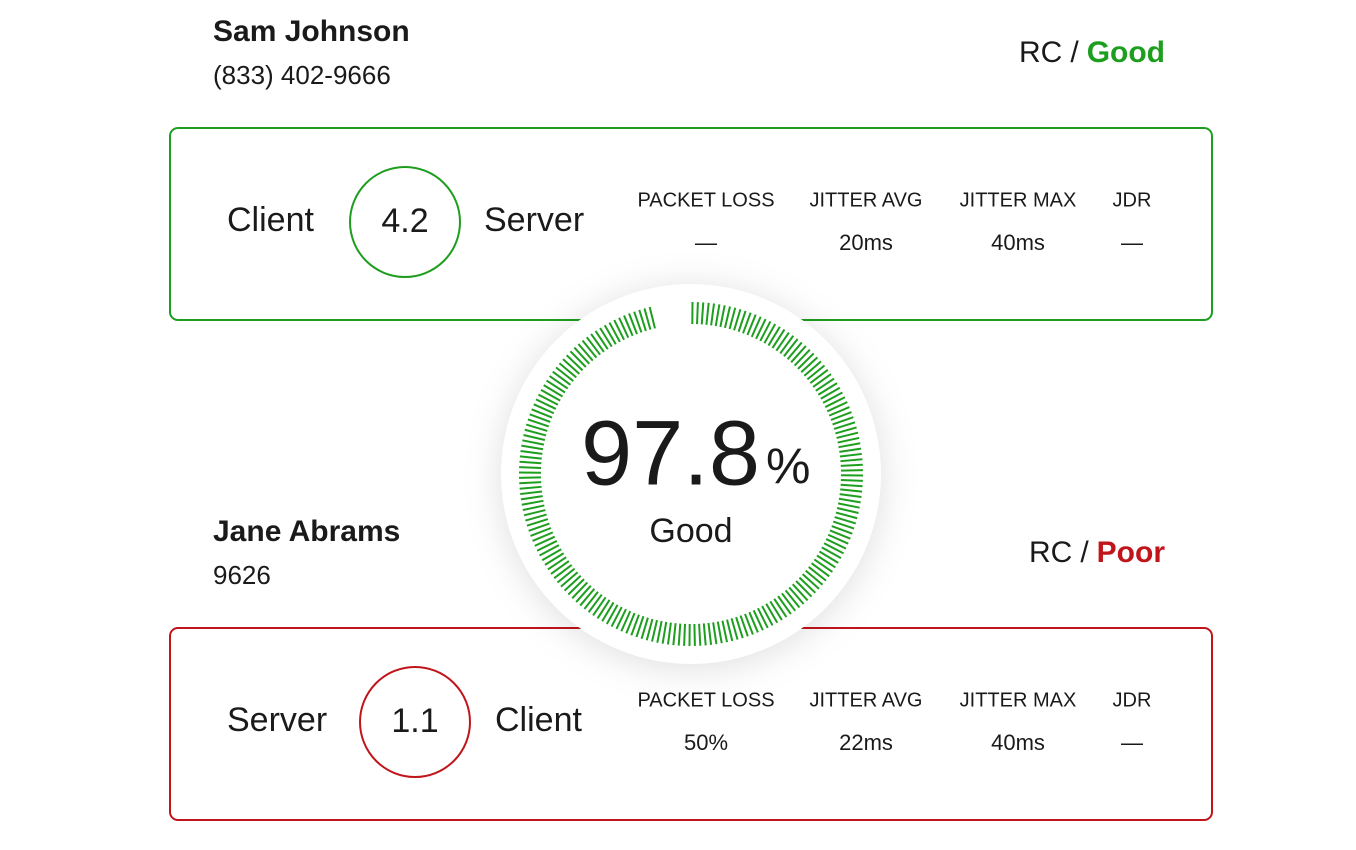 This screenshot has height=850, width=1356. What do you see at coordinates (670, 453) in the screenshot?
I see `gauge-value: 97.8` at bounding box center [670, 453].